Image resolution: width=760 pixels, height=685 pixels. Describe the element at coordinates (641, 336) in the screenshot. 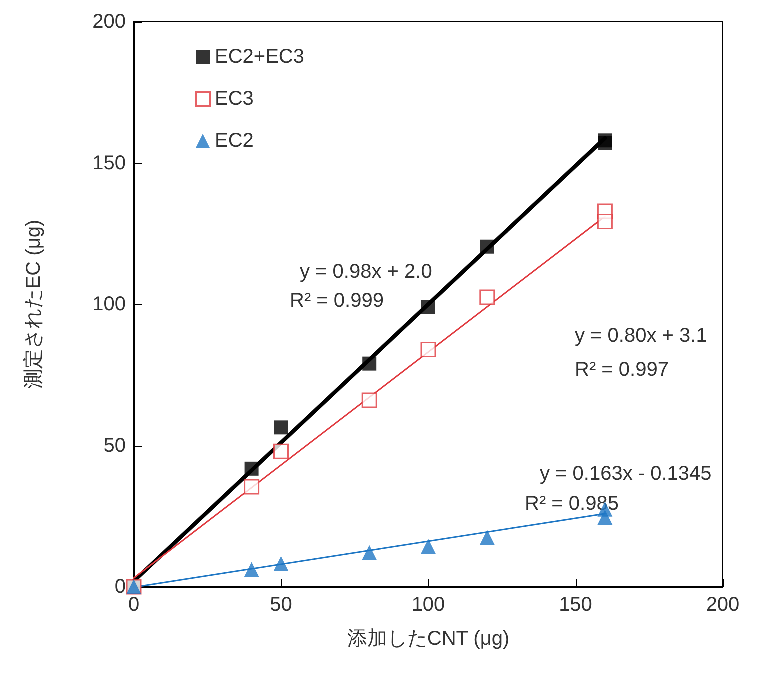

I see `annotation: y = 0.80x + 3.1` at that location.